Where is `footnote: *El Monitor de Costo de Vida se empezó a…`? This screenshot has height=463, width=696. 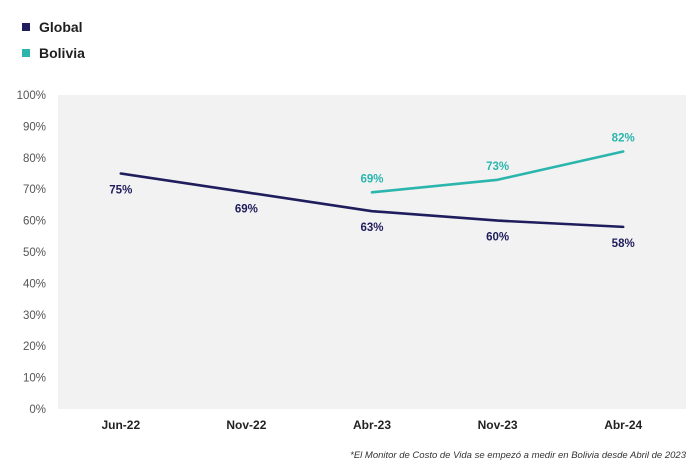
footnote: *El Monitor de Costo de Vida se empezó a… is located at coordinates (518, 455).